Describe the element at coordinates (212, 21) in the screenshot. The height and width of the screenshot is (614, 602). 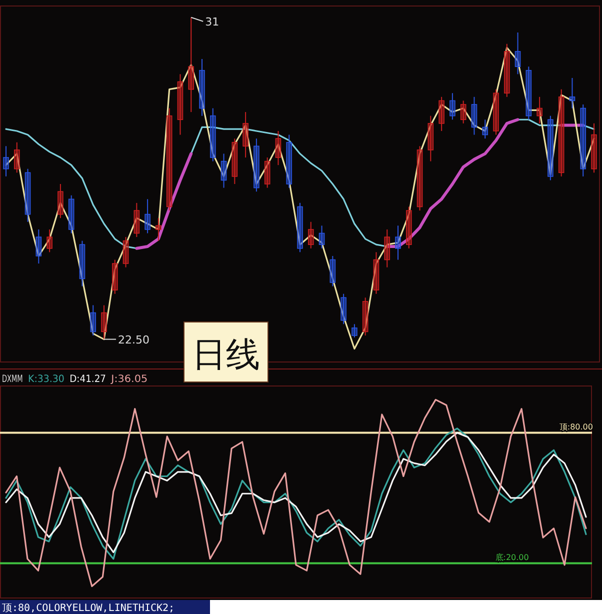
I see `annotation: 31` at that location.